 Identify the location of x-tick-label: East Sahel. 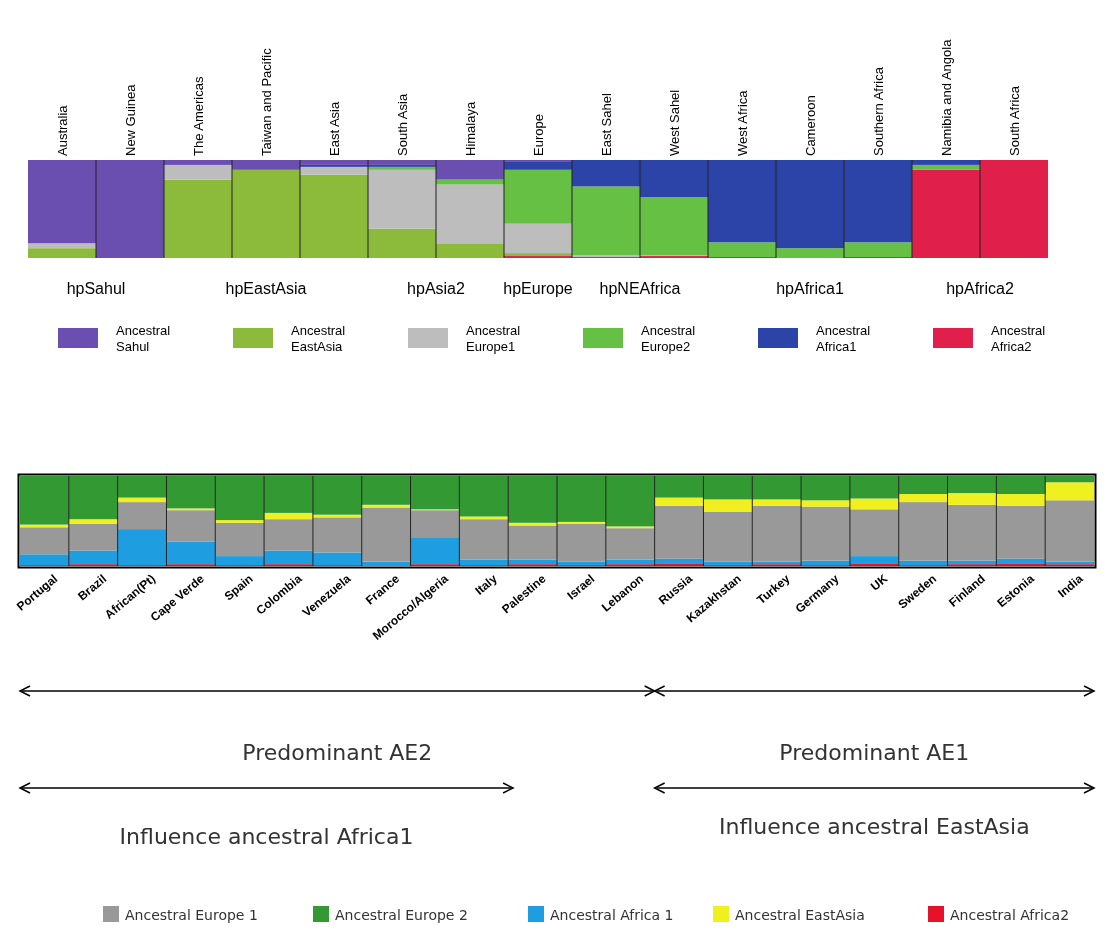
(606, 124).